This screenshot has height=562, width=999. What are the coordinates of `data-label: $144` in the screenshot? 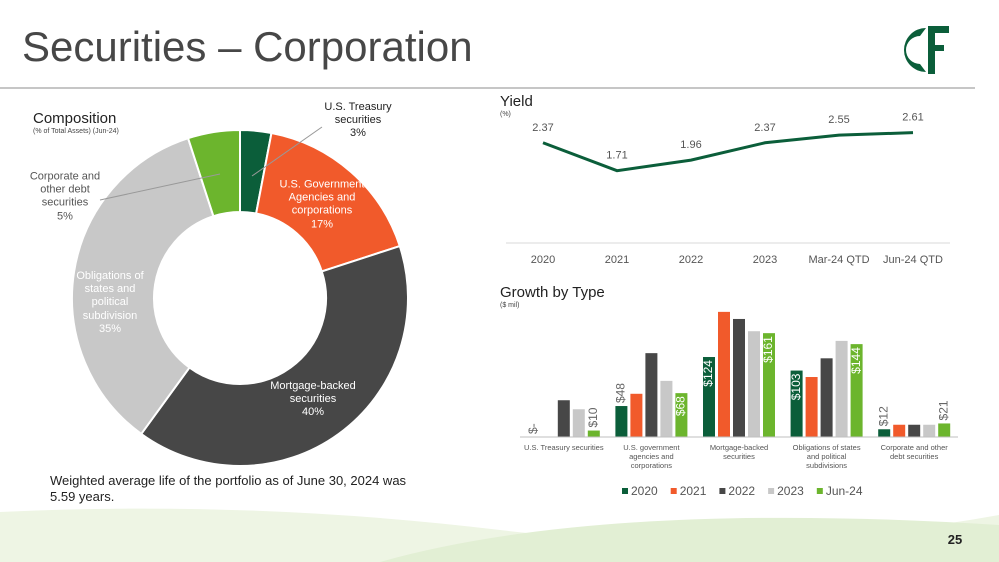 It's located at (856, 360).